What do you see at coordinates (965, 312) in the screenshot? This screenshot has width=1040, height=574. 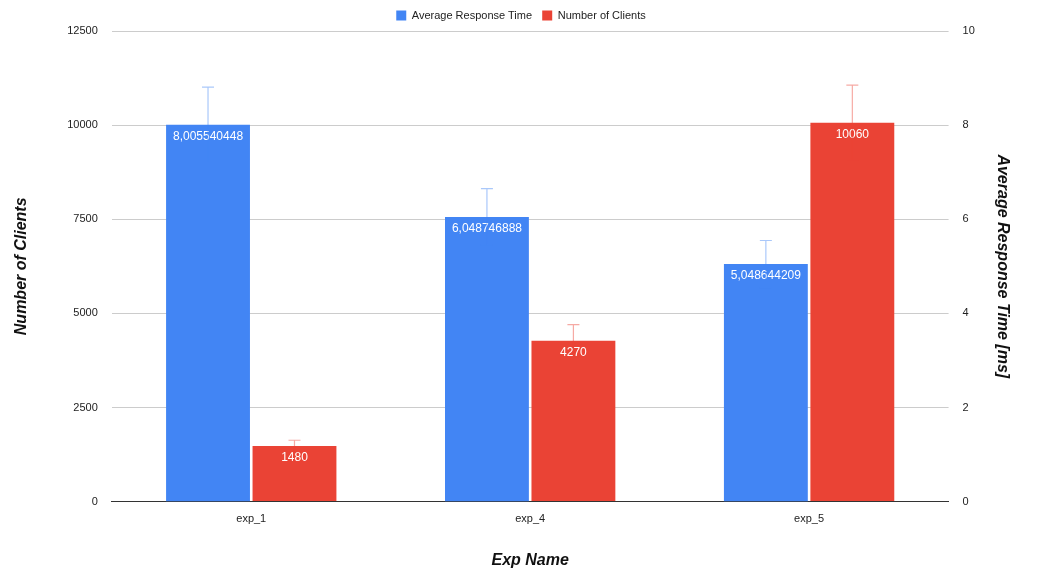 I see `y2-tick-label: 4` at bounding box center [965, 312].